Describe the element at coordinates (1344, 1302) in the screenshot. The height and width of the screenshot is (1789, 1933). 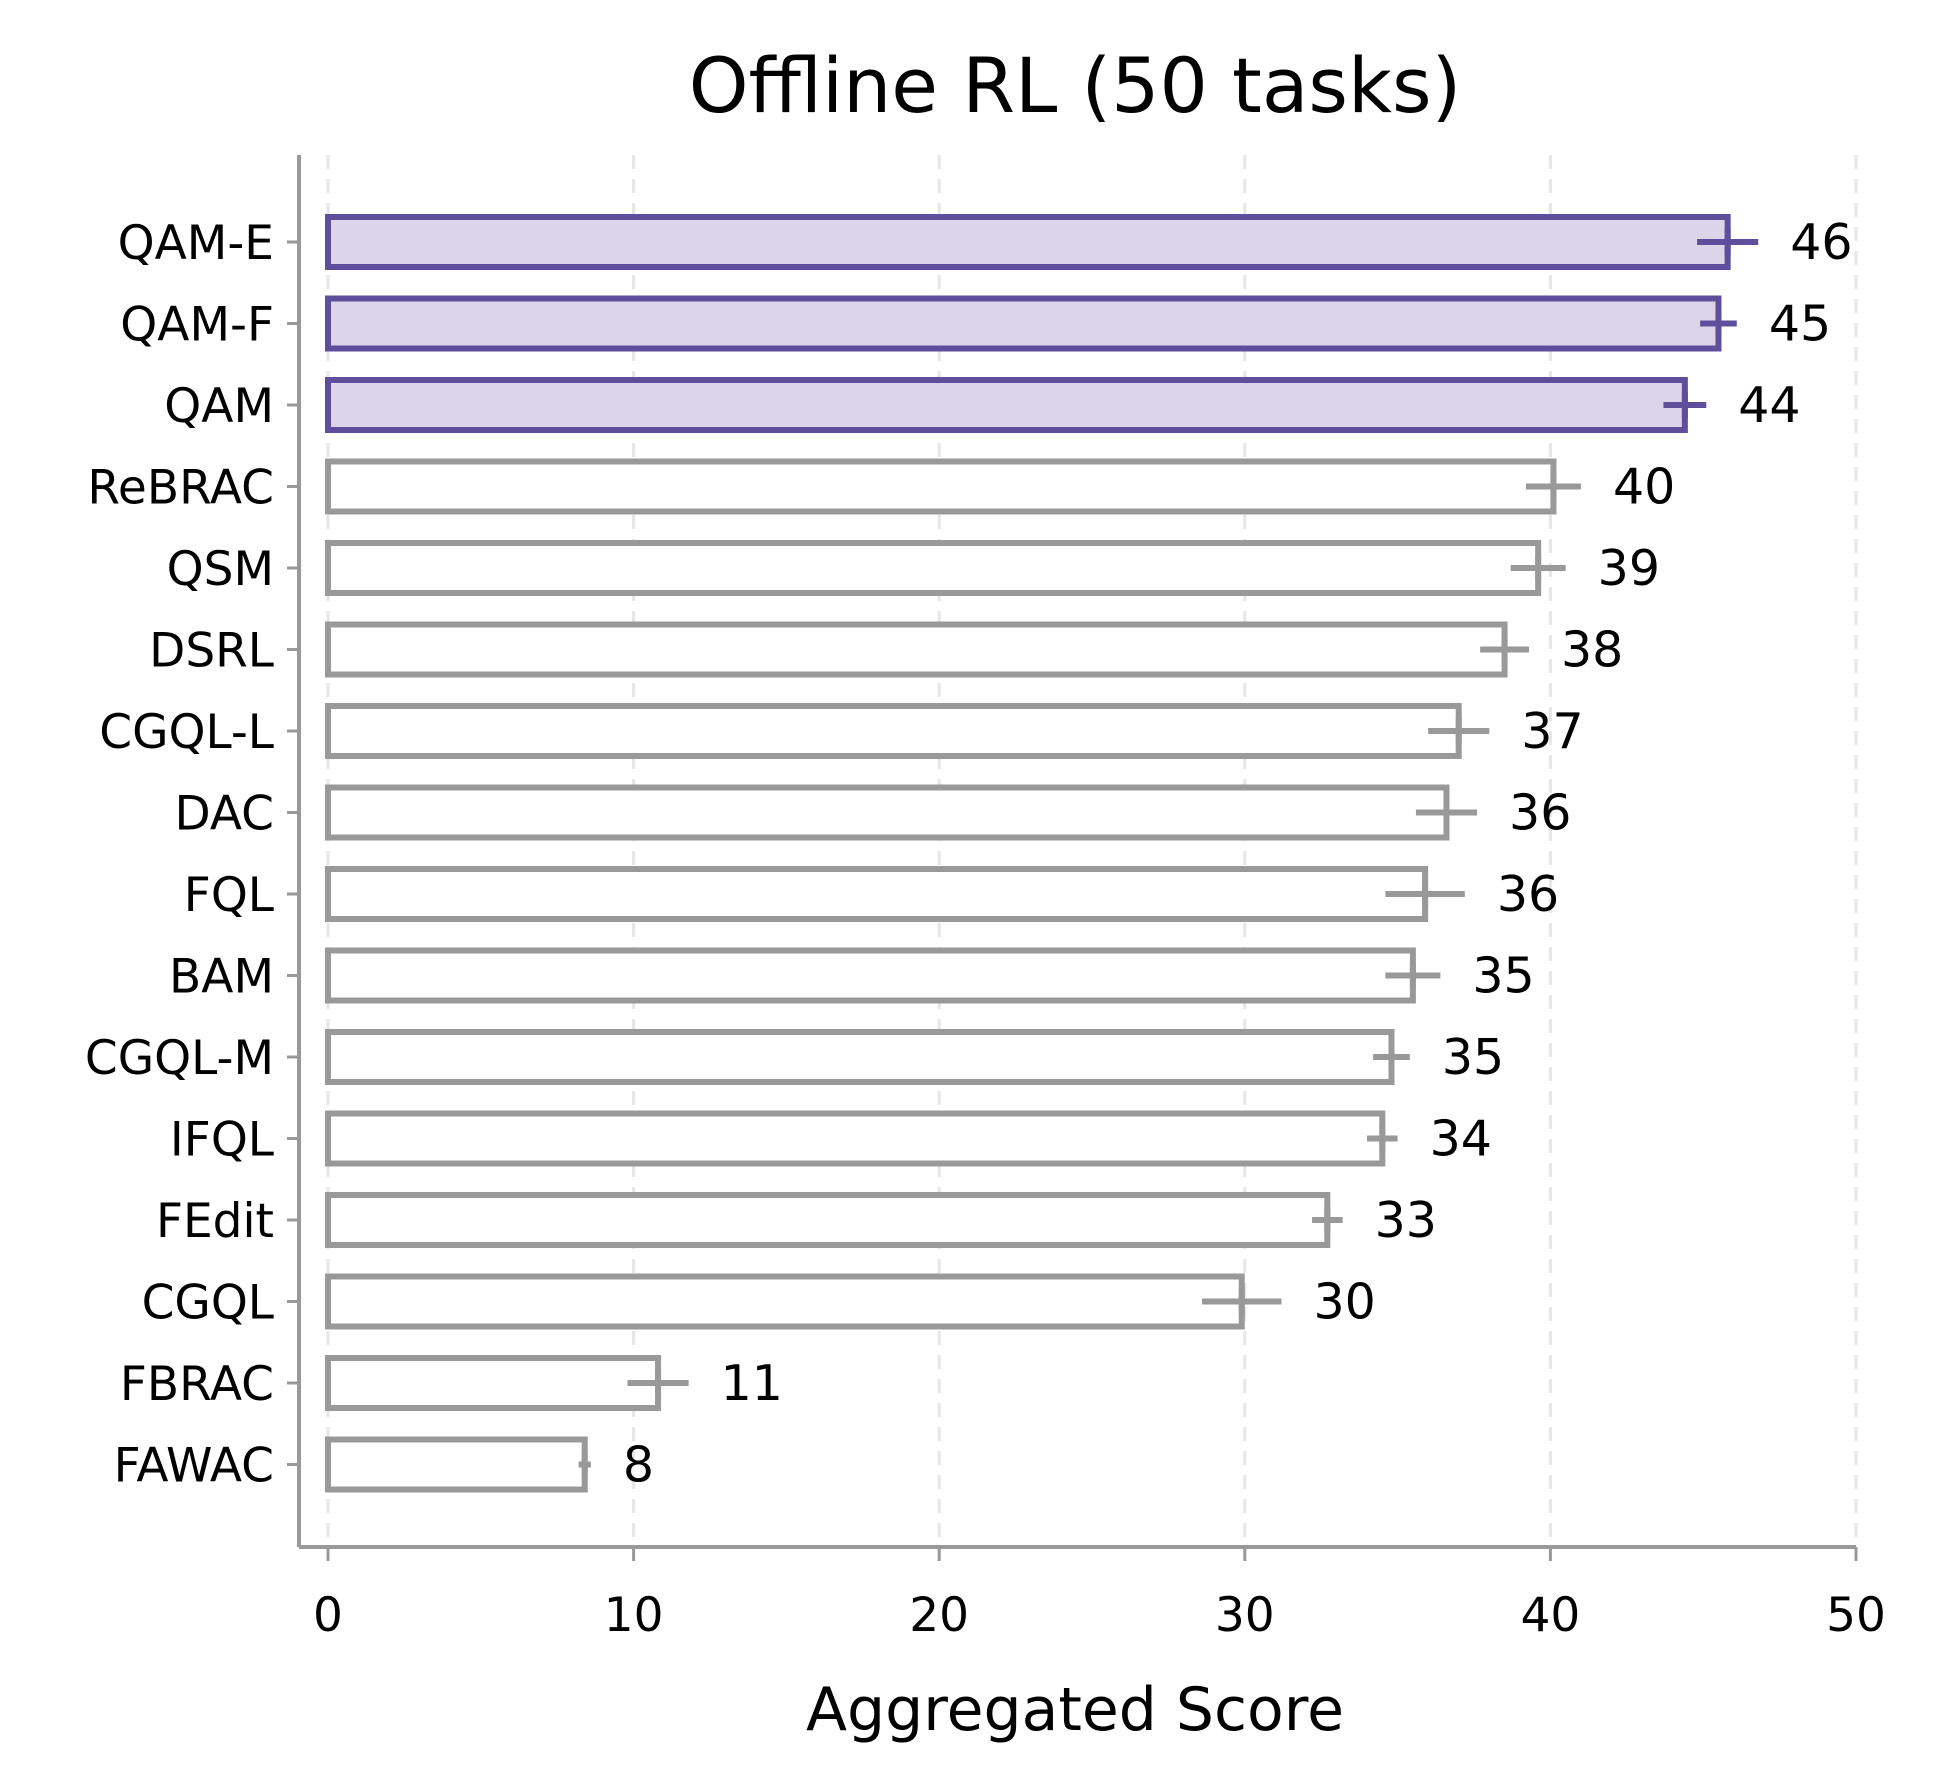
I see `value-label: 30` at that location.